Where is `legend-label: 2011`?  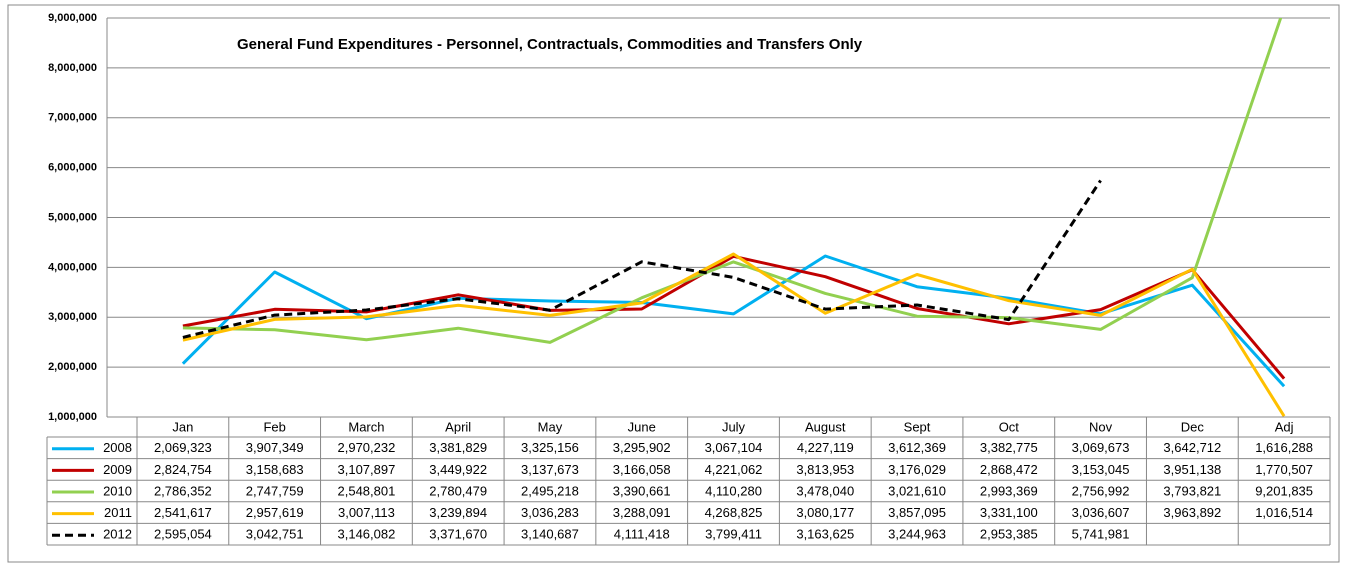 legend-label: 2011 is located at coordinates (118, 512).